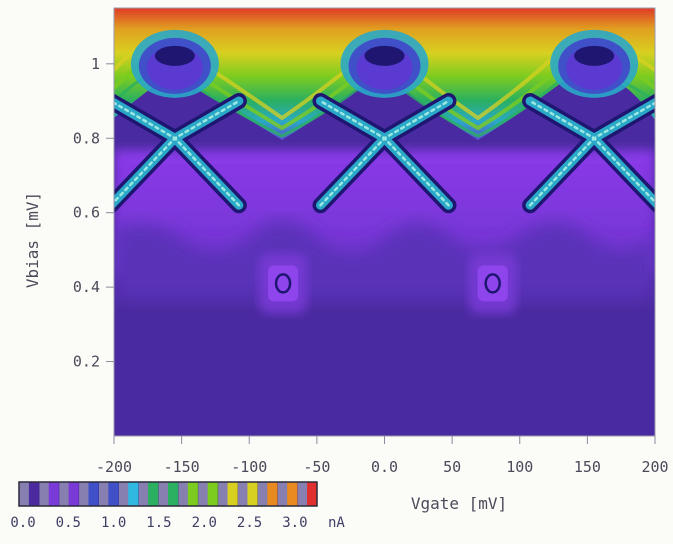  I want to click on y-axis-title: Vbias [mV], so click(32, 240).